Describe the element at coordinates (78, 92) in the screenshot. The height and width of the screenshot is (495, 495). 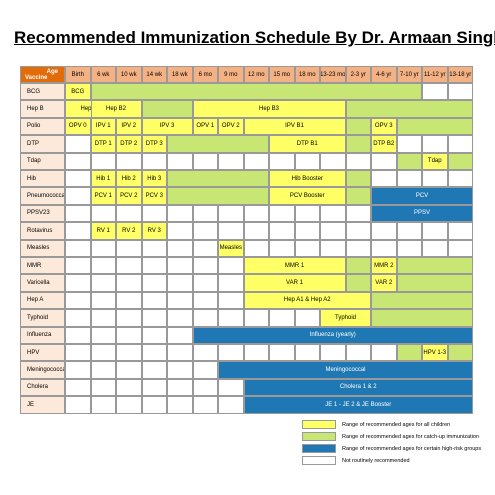
I see `schedule-range-bar: BCG` at that location.